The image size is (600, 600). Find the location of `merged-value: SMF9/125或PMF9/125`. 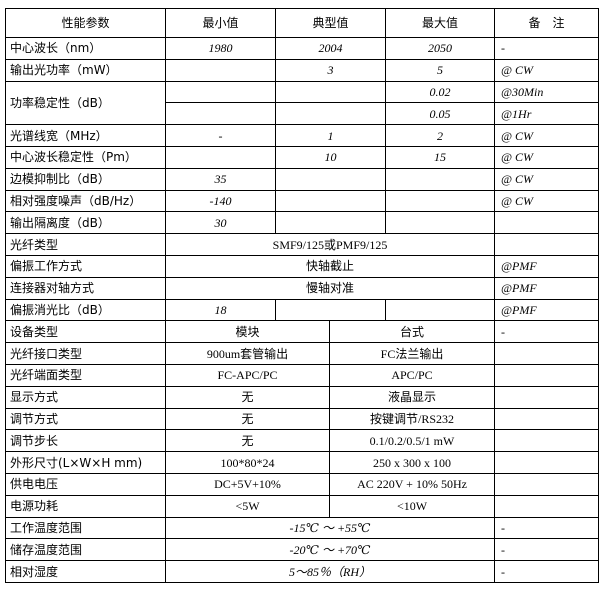

merged-value: SMF9/125或PMF9/125 is located at coordinates (330, 244).